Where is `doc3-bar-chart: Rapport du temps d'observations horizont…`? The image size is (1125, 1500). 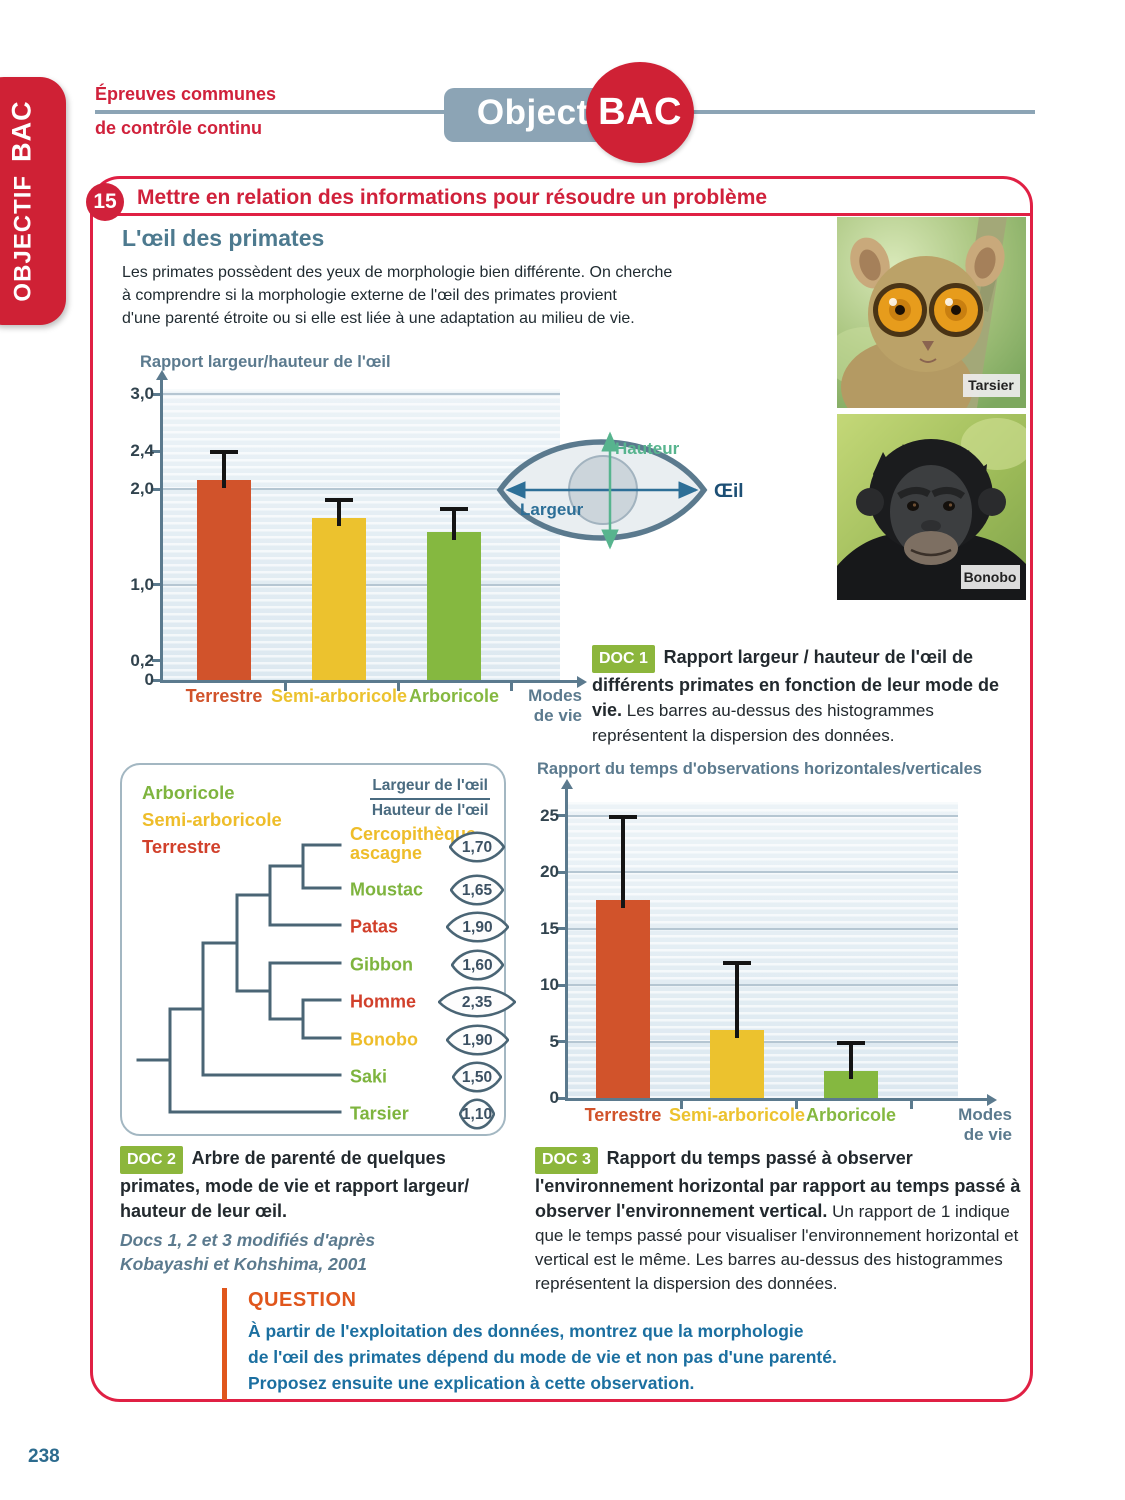
doc3-bar-chart: Rapport du temps d'observations horizont… is located at coordinates (780, 951).